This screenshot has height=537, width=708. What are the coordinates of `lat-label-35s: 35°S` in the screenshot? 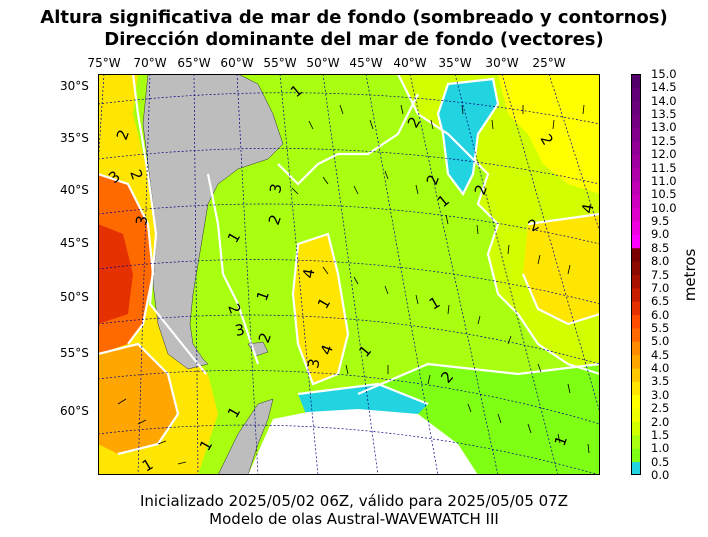 It's located at (74, 138).